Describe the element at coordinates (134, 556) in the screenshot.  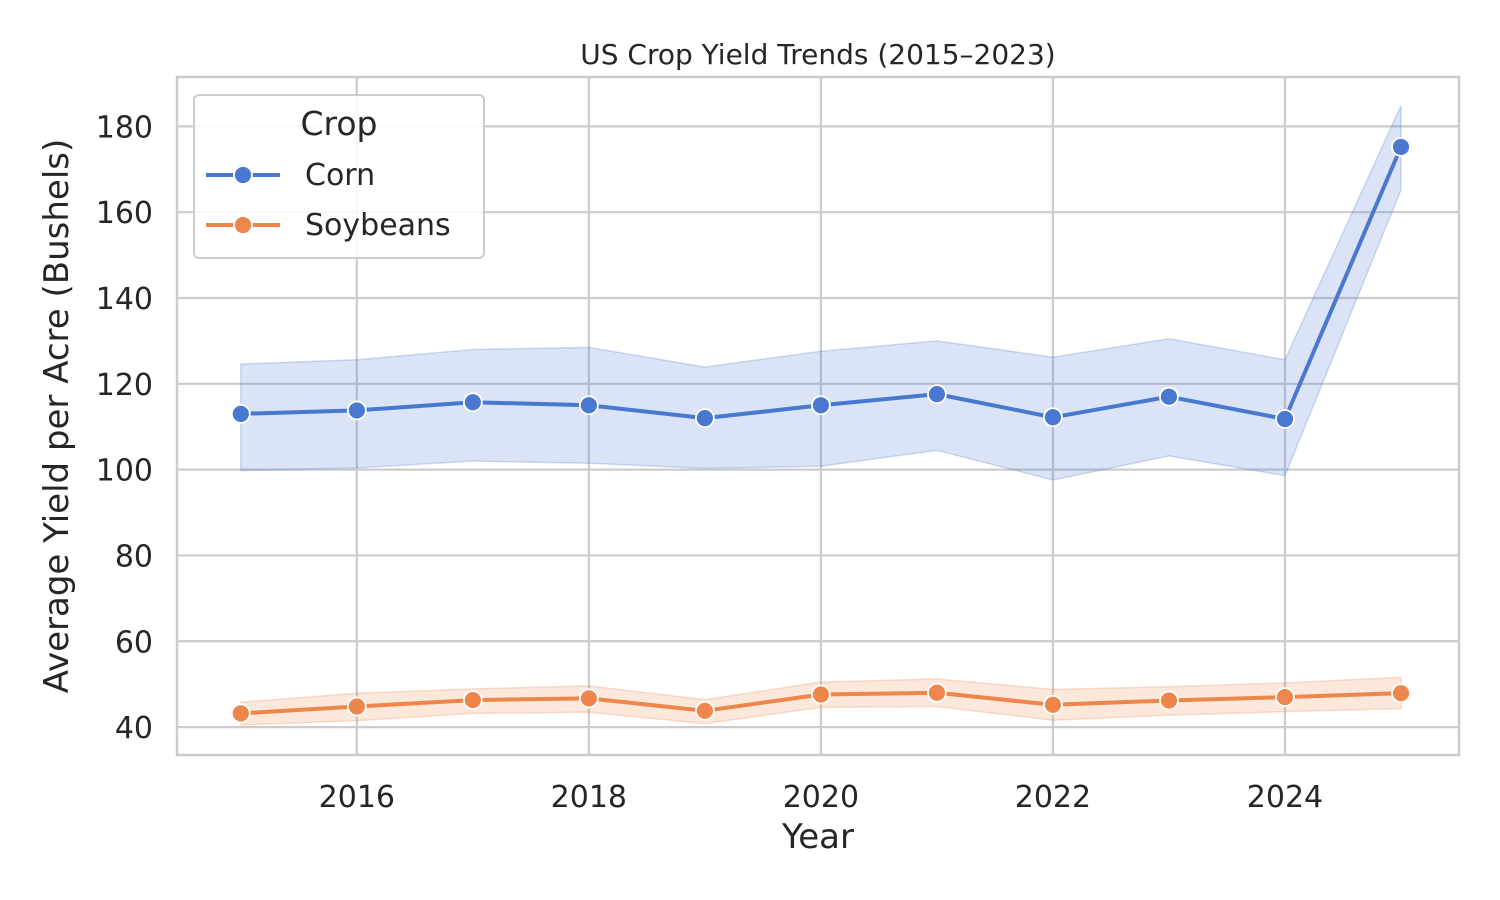
I see `y-tick-label: 80` at that location.